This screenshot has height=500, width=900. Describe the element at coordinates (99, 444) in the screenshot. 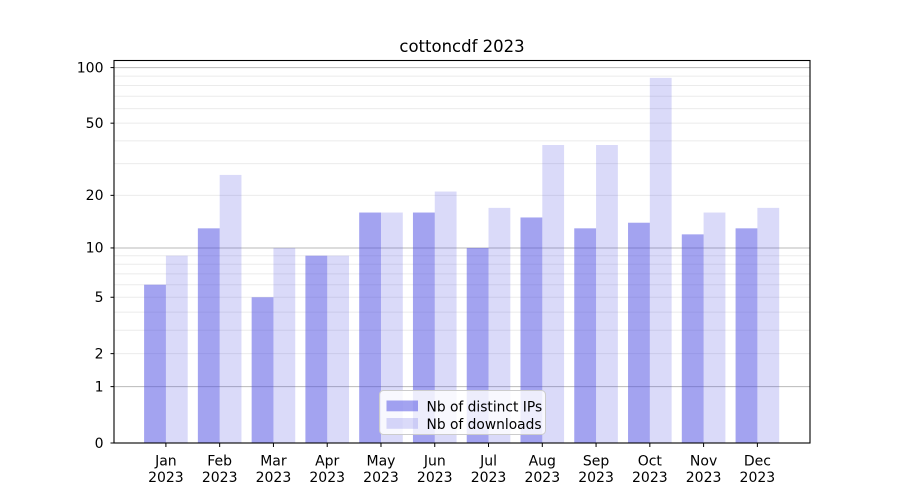

I see `y-axis-tick-label: 0` at that location.